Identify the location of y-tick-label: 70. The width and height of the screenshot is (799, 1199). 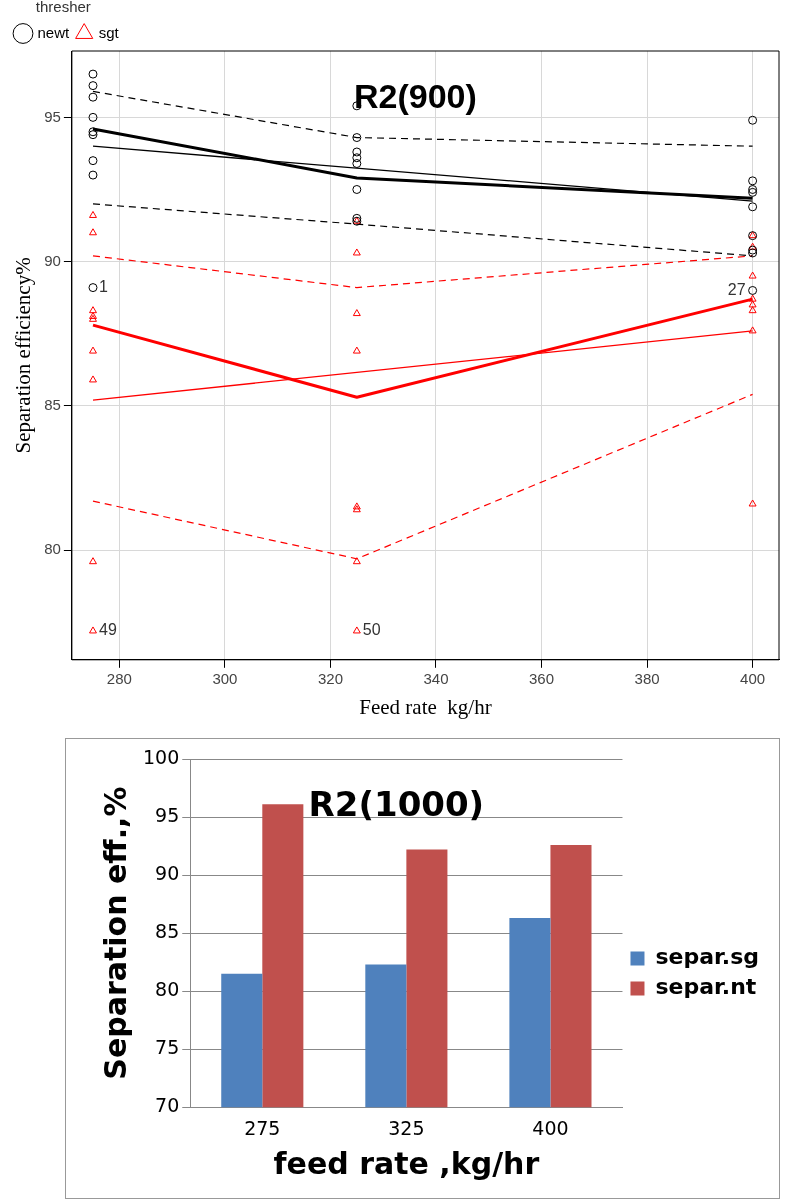
(167, 1105).